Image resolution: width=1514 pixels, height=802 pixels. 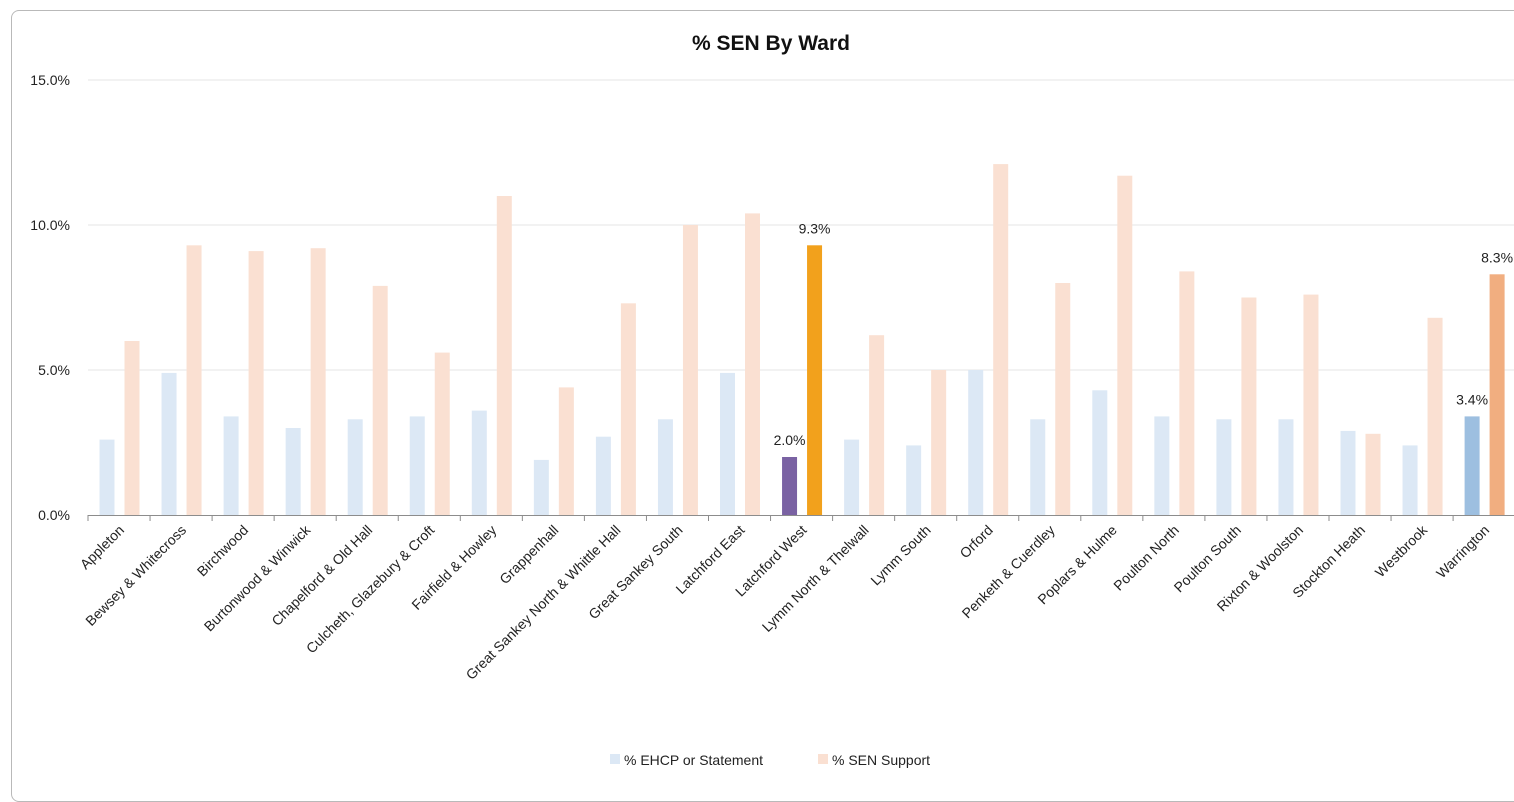 I want to click on y-tick-label: 15.0%, so click(x=50, y=80).